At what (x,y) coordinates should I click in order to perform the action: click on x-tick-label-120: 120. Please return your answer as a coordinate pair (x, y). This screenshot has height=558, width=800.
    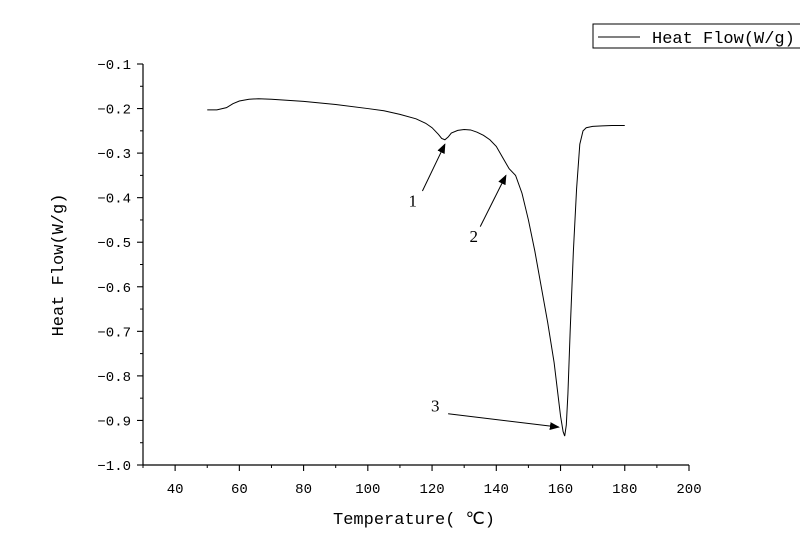
    Looking at the image, I should click on (431, 490).